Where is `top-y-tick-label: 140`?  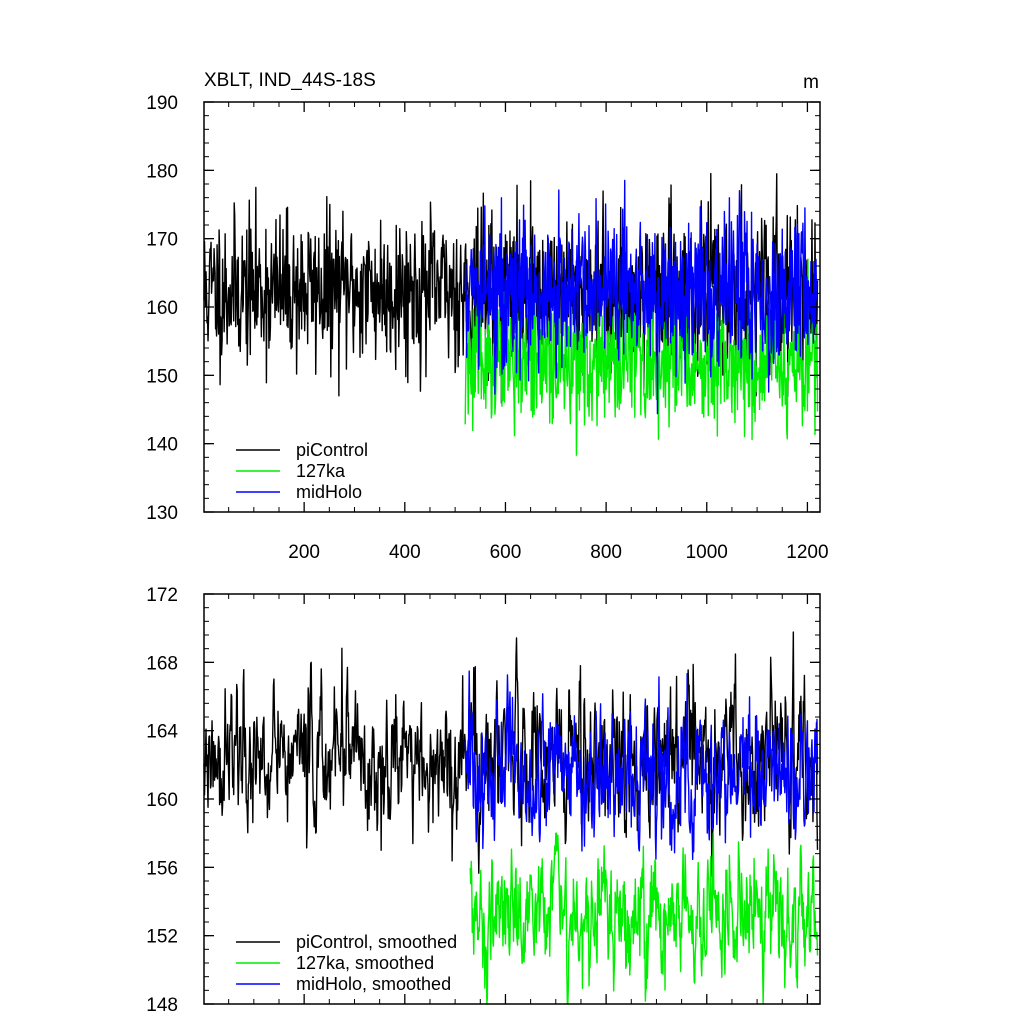 top-y-tick-label: 140 is located at coordinates (162, 445).